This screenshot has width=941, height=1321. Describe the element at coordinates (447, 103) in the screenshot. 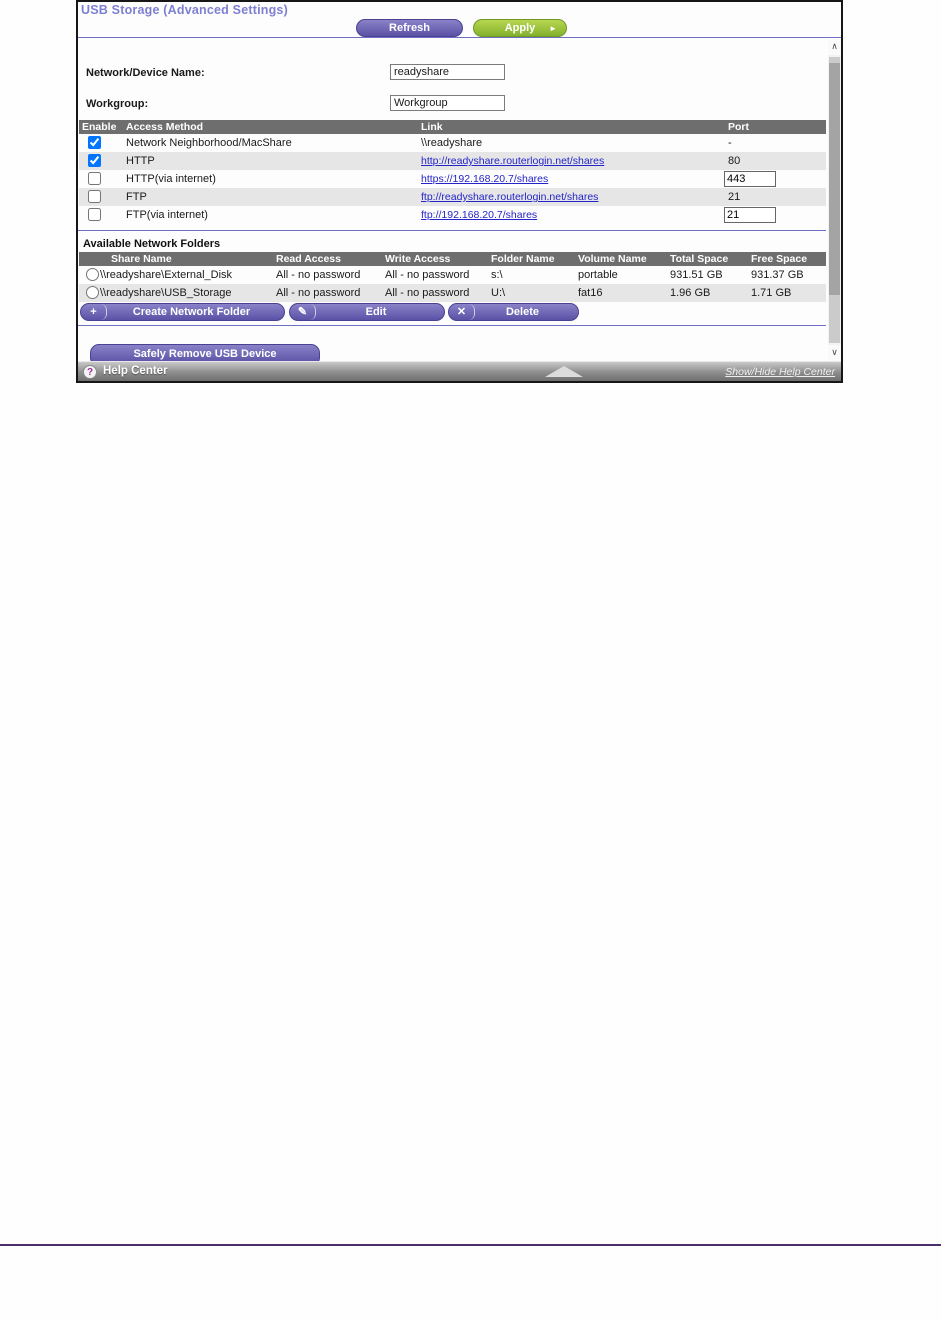

I see `workgroup-field` at that location.